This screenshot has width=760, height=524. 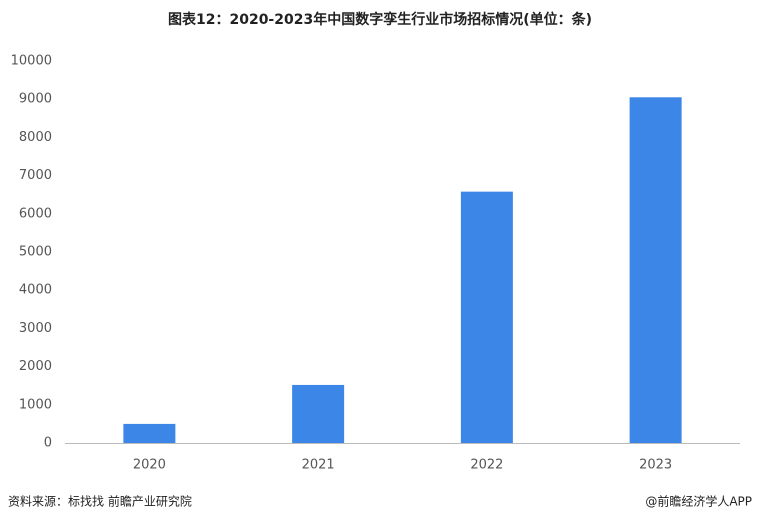 What do you see at coordinates (31, 61) in the screenshot?
I see `y-tick-label: 10000` at bounding box center [31, 61].